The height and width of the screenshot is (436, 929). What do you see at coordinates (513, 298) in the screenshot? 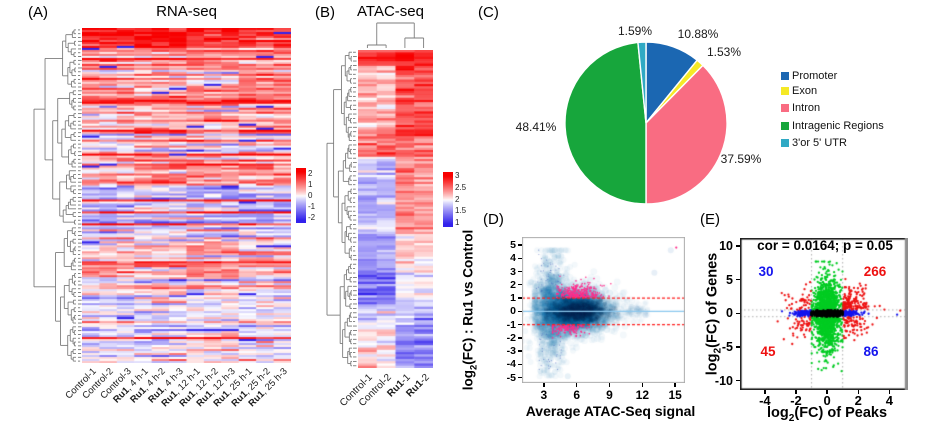
I see `y-tick-label: 1` at bounding box center [513, 298].